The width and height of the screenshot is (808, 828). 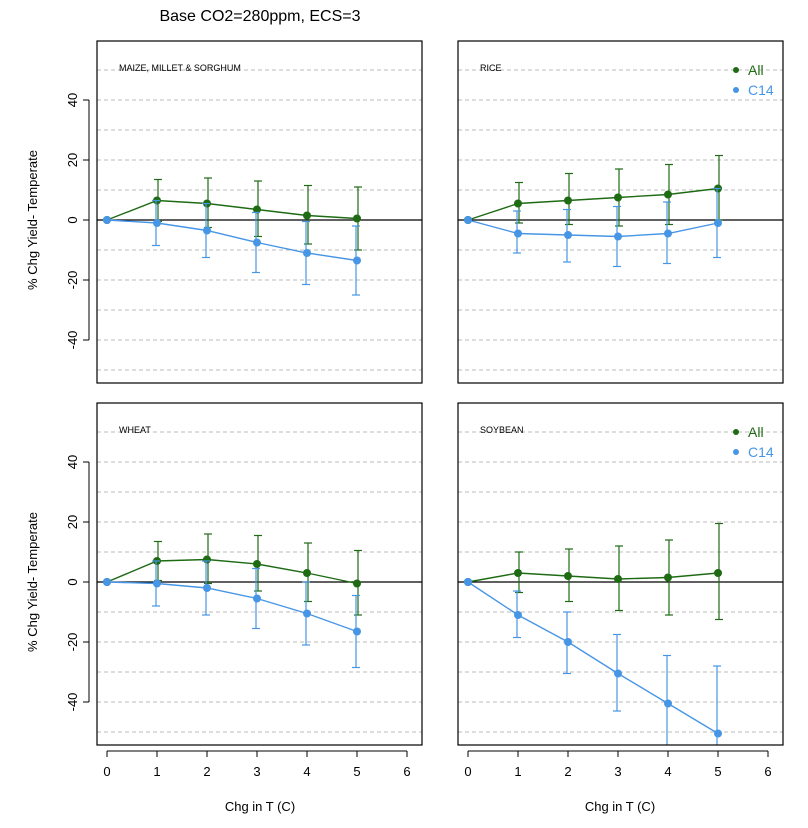 I want to click on legend-label-c14: C14, so click(x=761, y=452).